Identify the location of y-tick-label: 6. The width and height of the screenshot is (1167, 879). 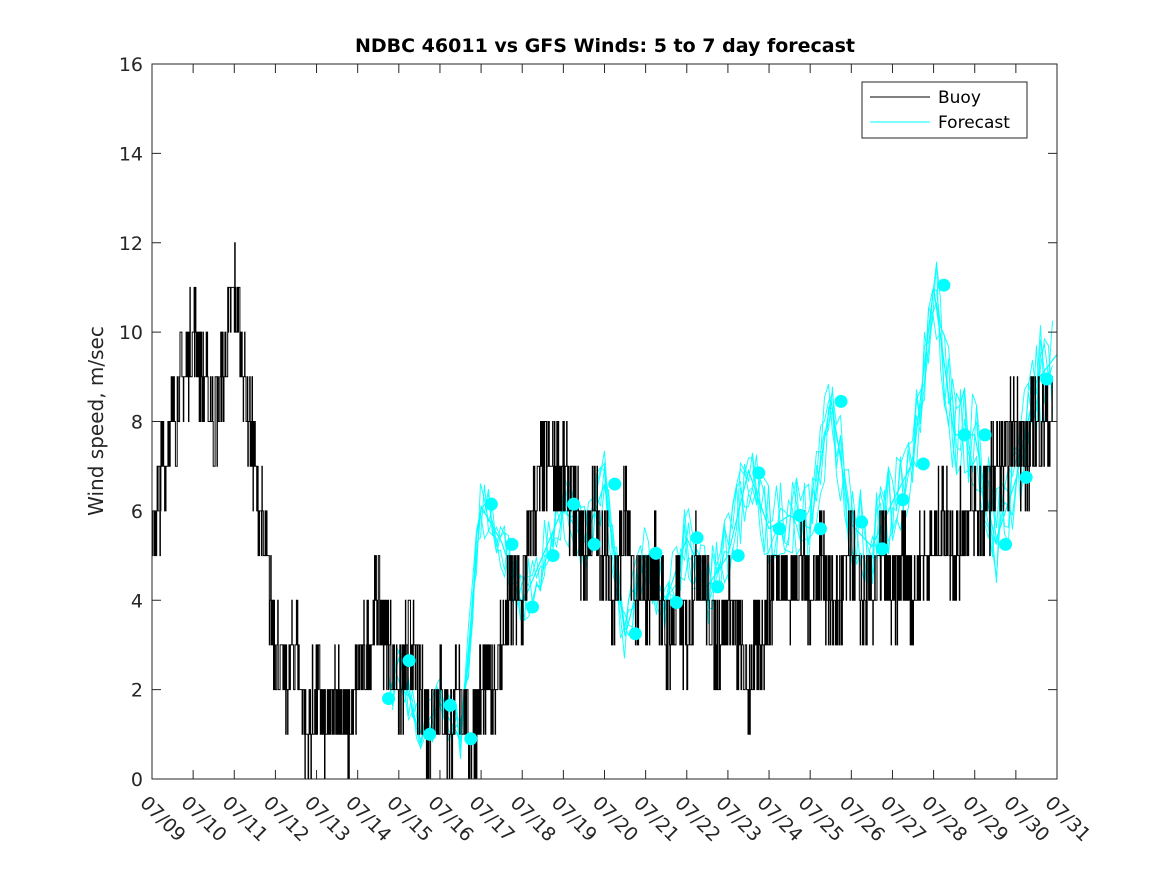
(137, 512).